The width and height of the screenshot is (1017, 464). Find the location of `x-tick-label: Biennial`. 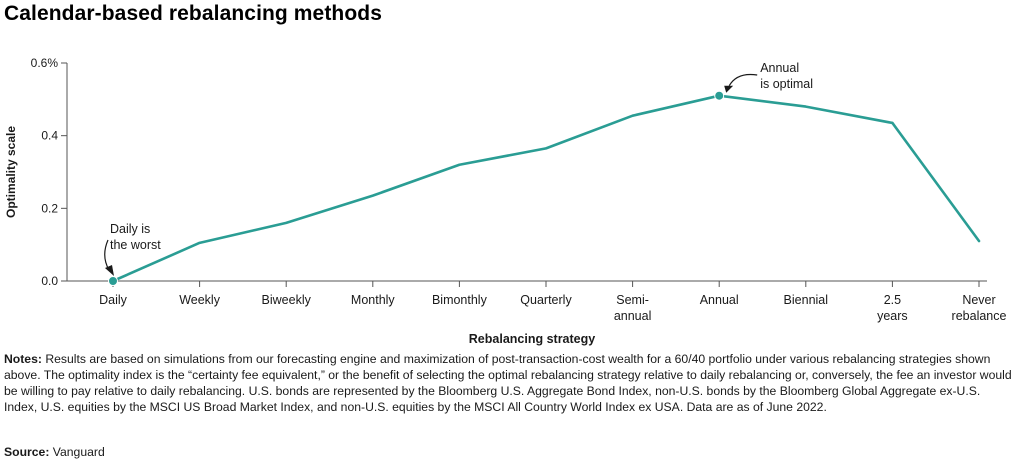

x-tick-label: Biennial is located at coordinates (806, 300).